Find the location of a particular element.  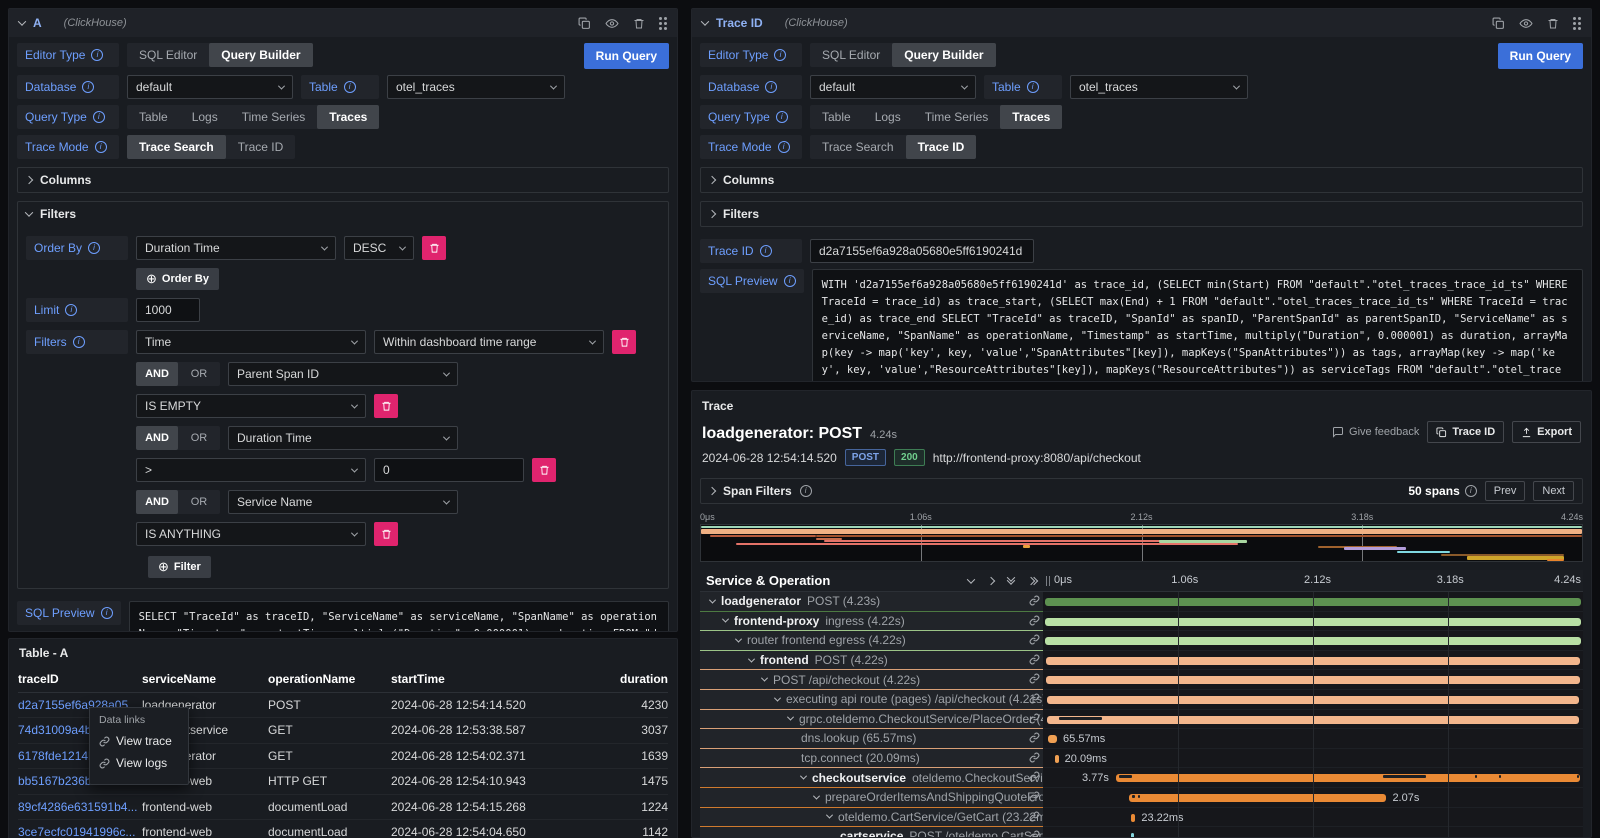

column-header-traceid: traceID is located at coordinates (38, 679).